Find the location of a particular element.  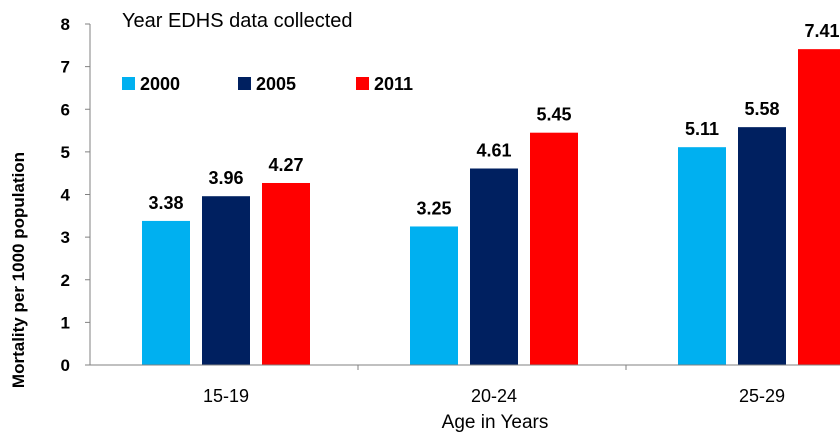

y-tick-label: 3 is located at coordinates (65, 237).